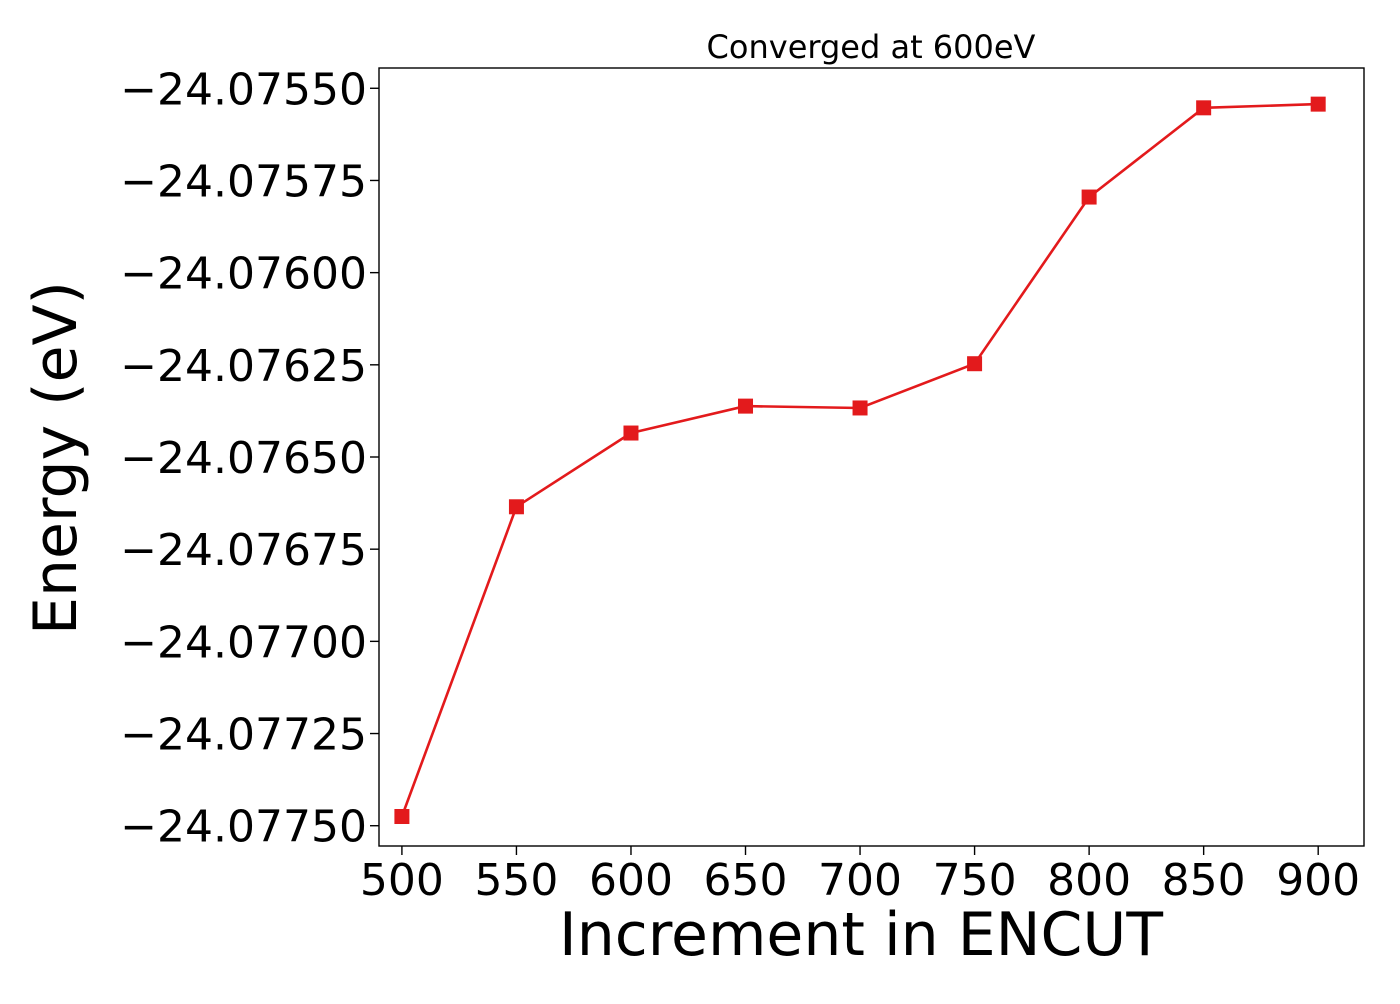 The image size is (1400, 1004). What do you see at coordinates (860, 880) in the screenshot?
I see `x-tick-label: 700` at bounding box center [860, 880].